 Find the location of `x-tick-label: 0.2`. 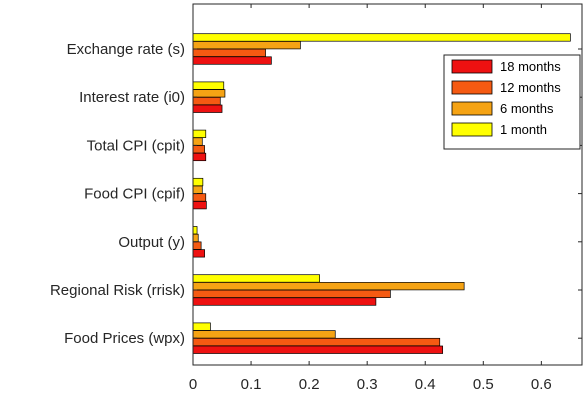

x-tick-label: 0.2 is located at coordinates (309, 384).